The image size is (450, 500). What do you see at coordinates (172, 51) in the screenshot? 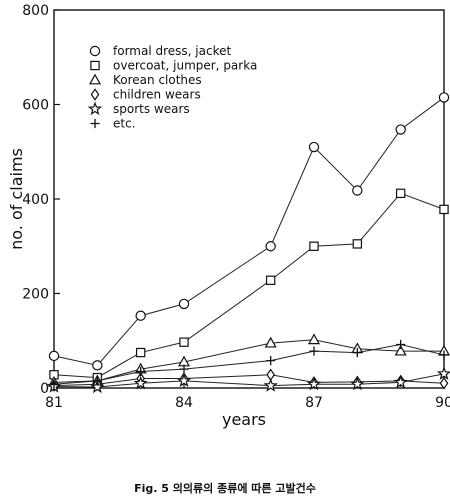
I see `legend-label: formal dress, jacket` at bounding box center [172, 51].